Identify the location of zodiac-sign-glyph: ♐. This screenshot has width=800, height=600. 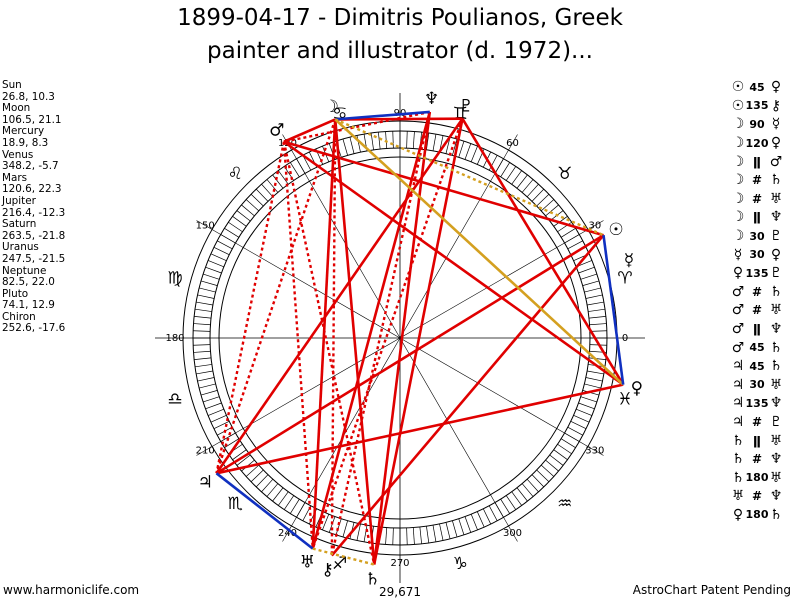
(339, 564).